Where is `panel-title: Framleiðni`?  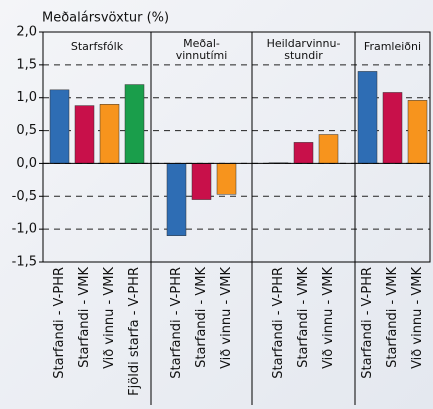
panel-title: Framleiðni is located at coordinates (392, 46).